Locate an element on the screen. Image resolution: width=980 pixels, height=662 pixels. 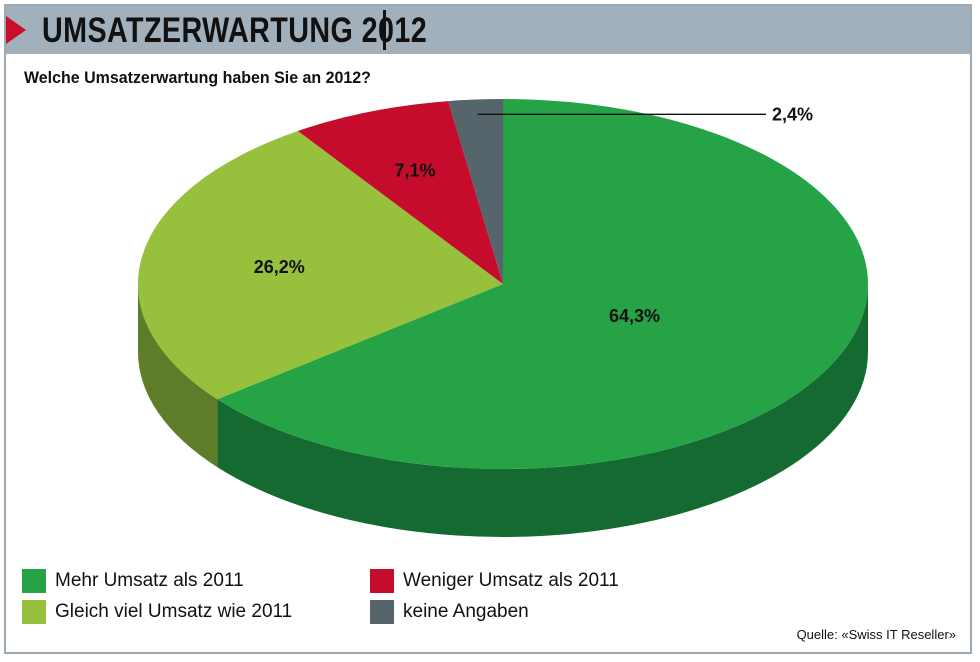
legend-label: keine Angaben is located at coordinates (466, 611).